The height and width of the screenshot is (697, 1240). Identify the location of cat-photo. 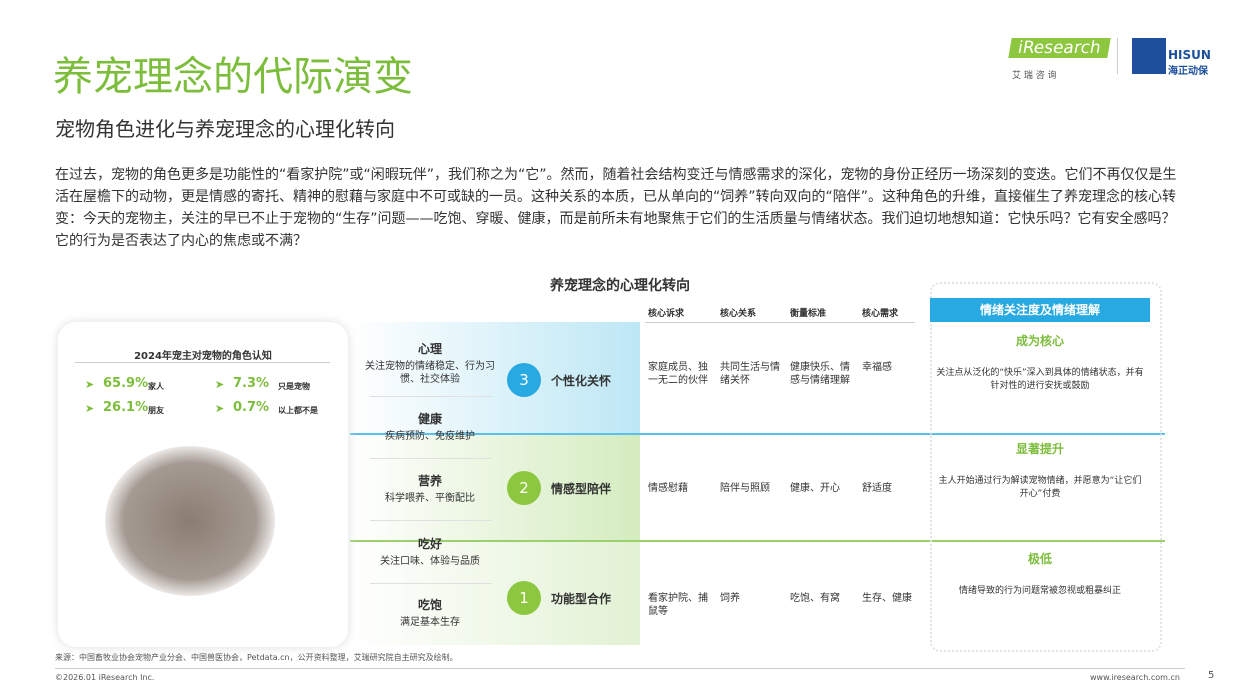
(190, 521).